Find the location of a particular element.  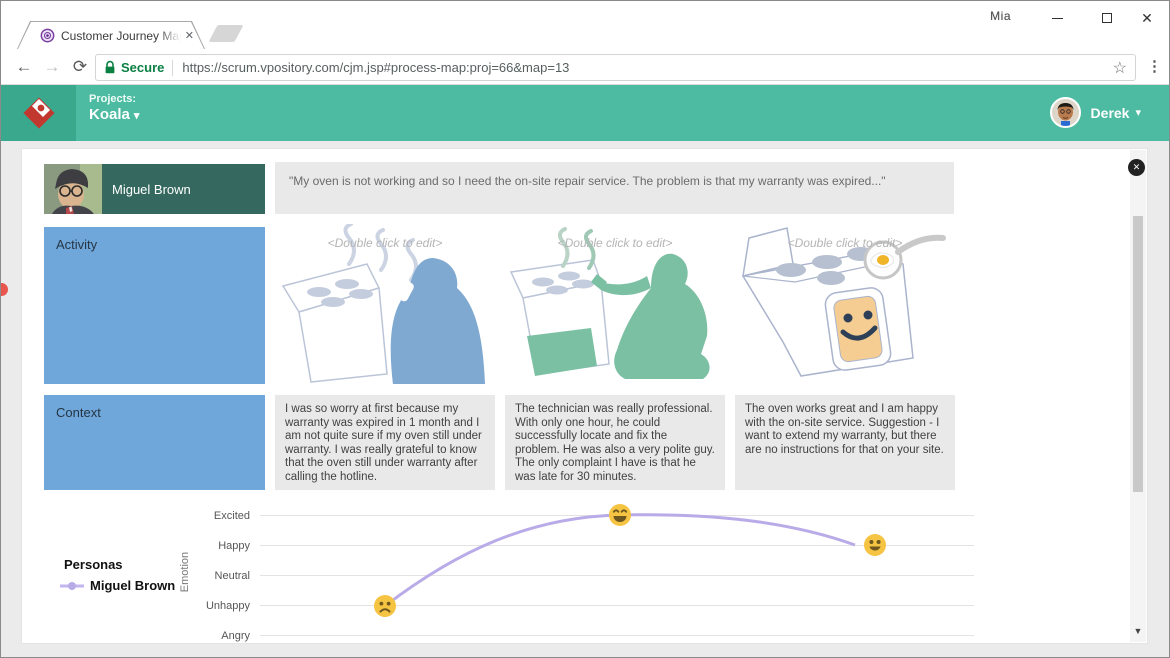

maximize-icon is located at coordinates (1107, 18).